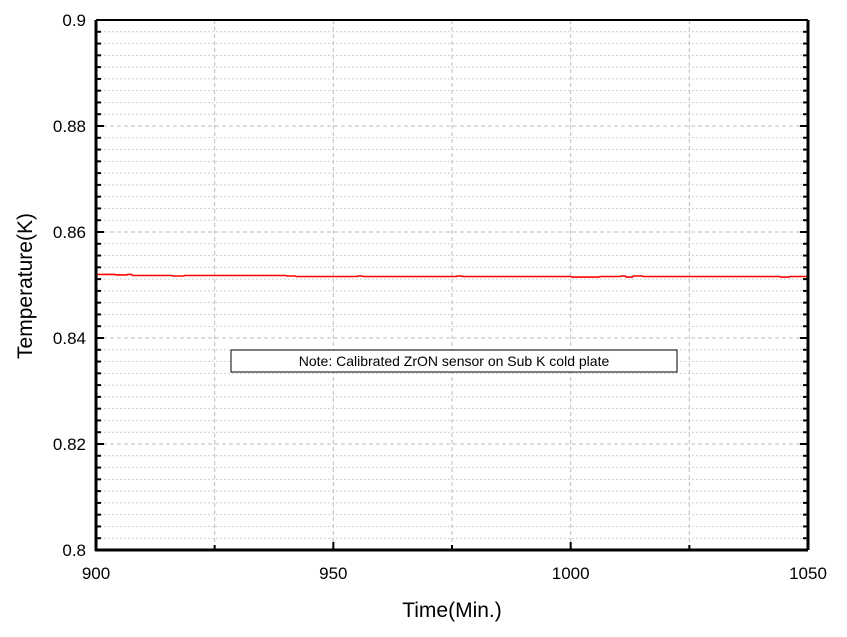  I want to click on annotation-box, so click(454, 361).